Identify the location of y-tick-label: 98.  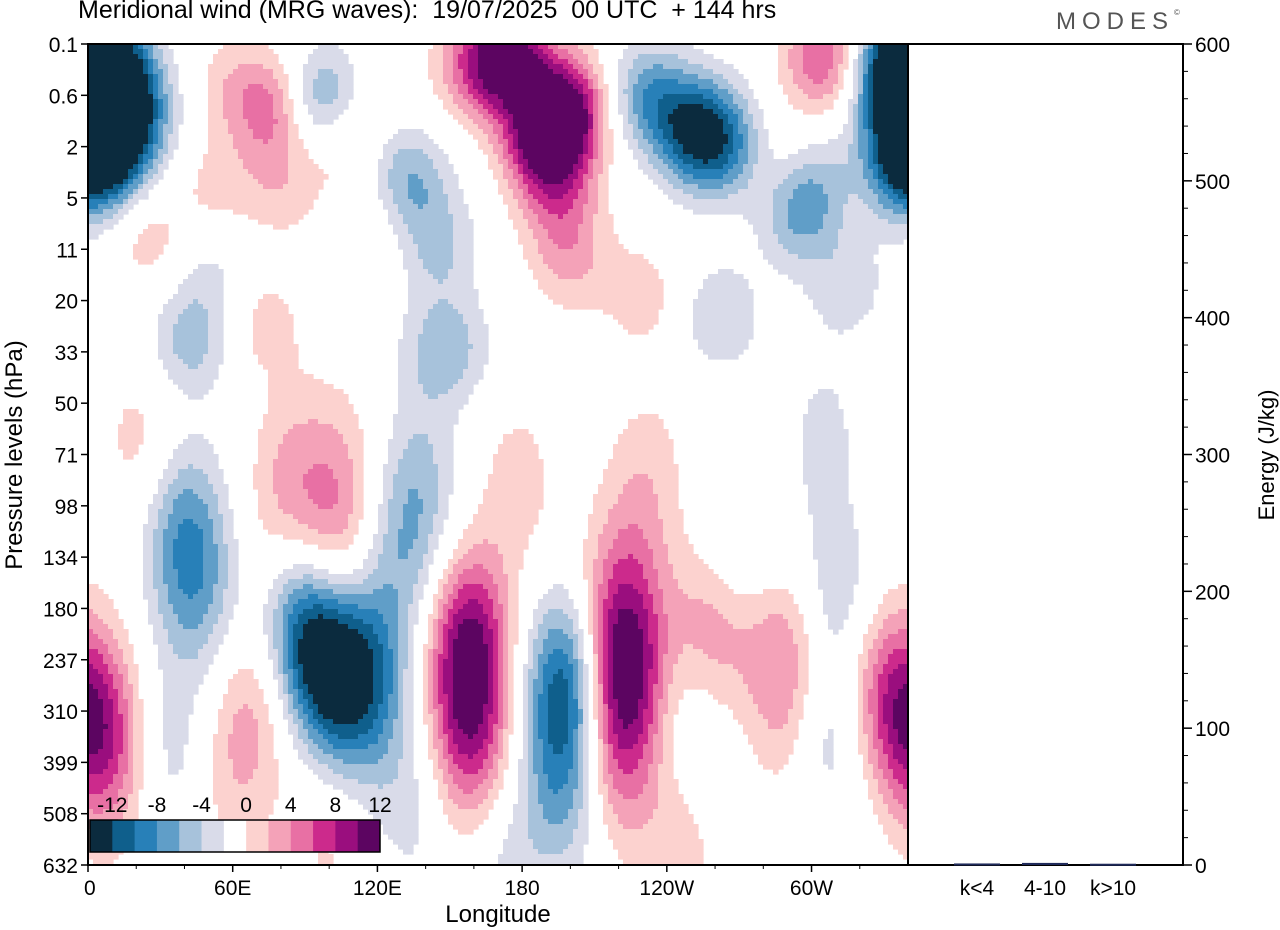
(66, 507).